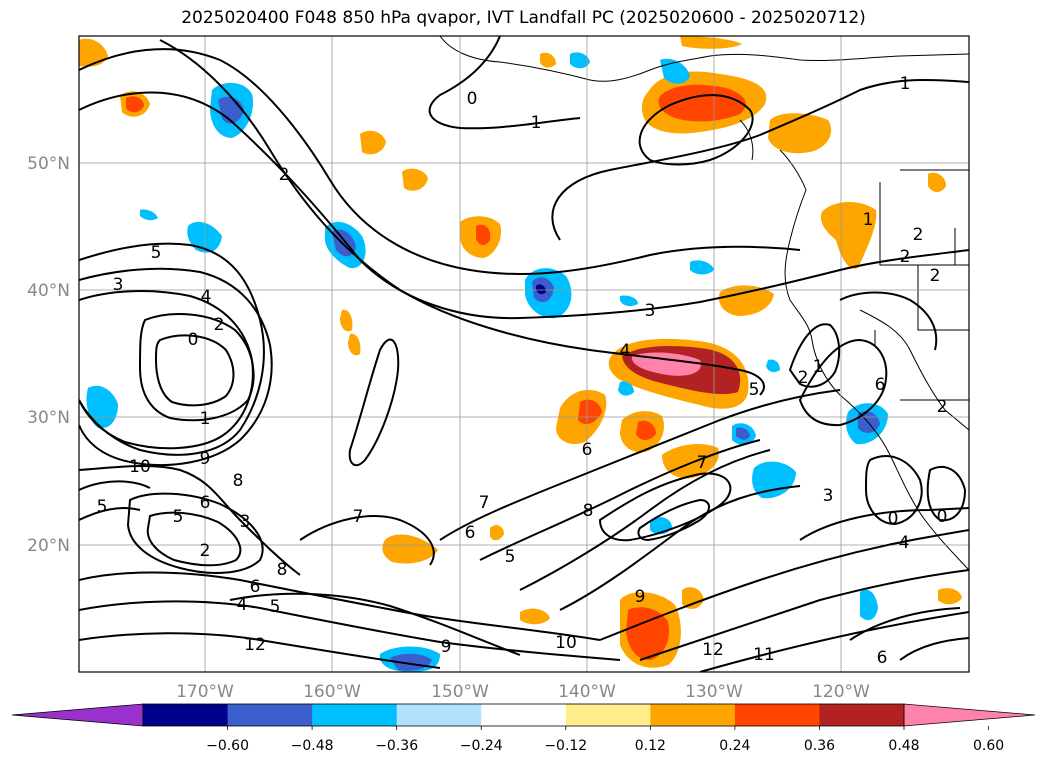 The image size is (1047, 765). What do you see at coordinates (48, 291) in the screenshot?
I see `lat-label-40n: 40°N` at bounding box center [48, 291].